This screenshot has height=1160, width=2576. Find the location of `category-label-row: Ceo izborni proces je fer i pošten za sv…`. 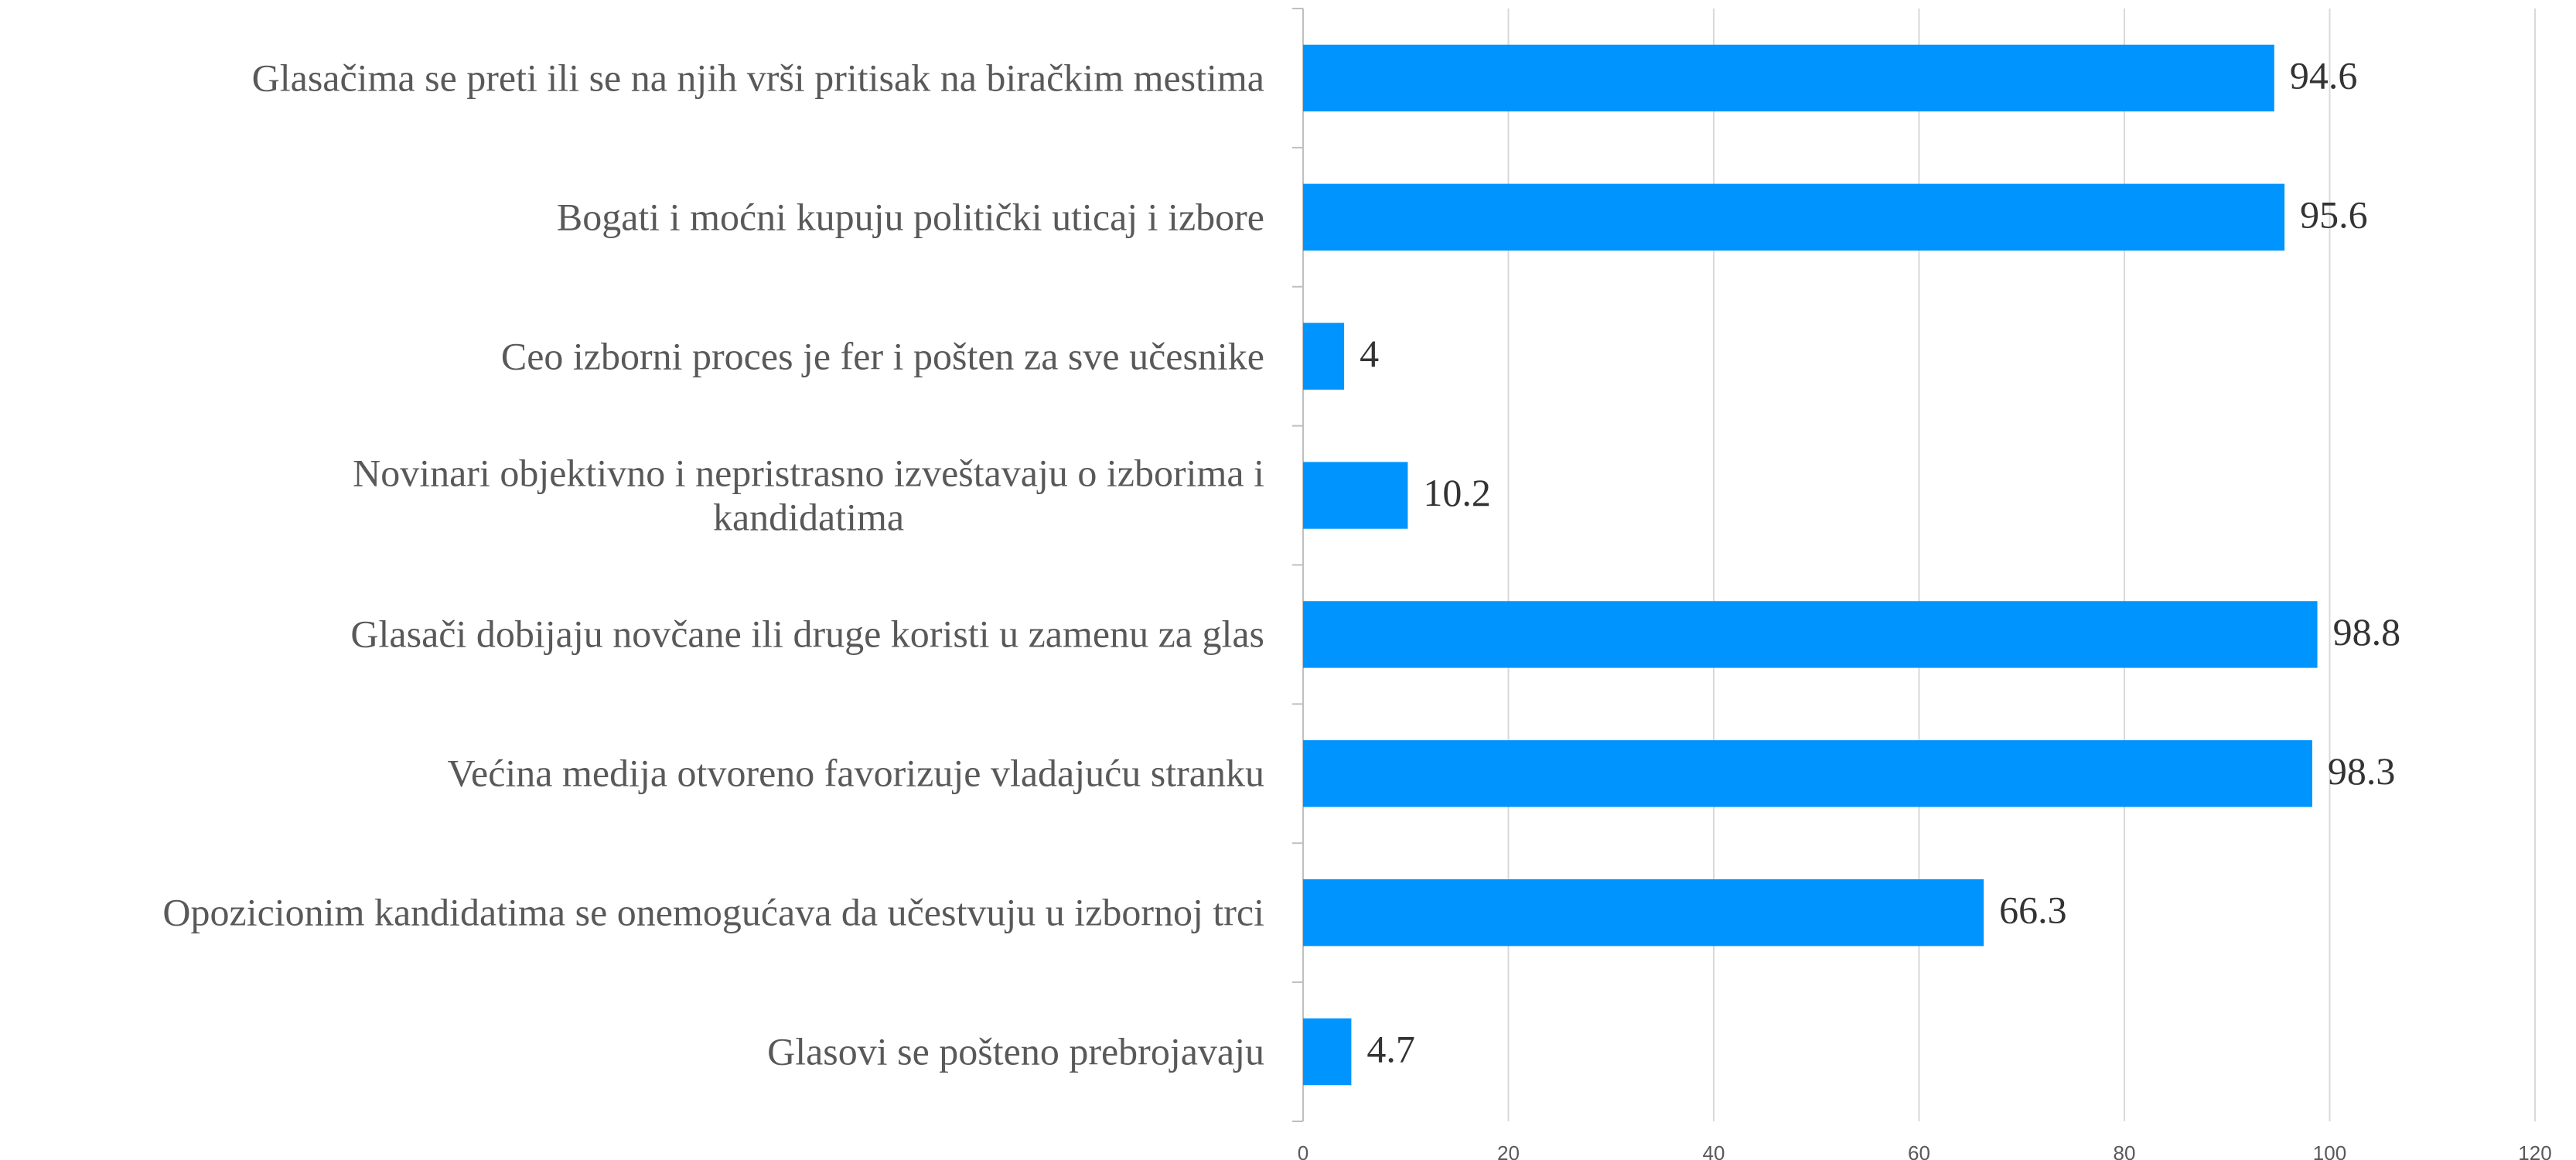

category-label-row: Ceo izborni proces je fer i pošten za sv… is located at coordinates (632, 356).